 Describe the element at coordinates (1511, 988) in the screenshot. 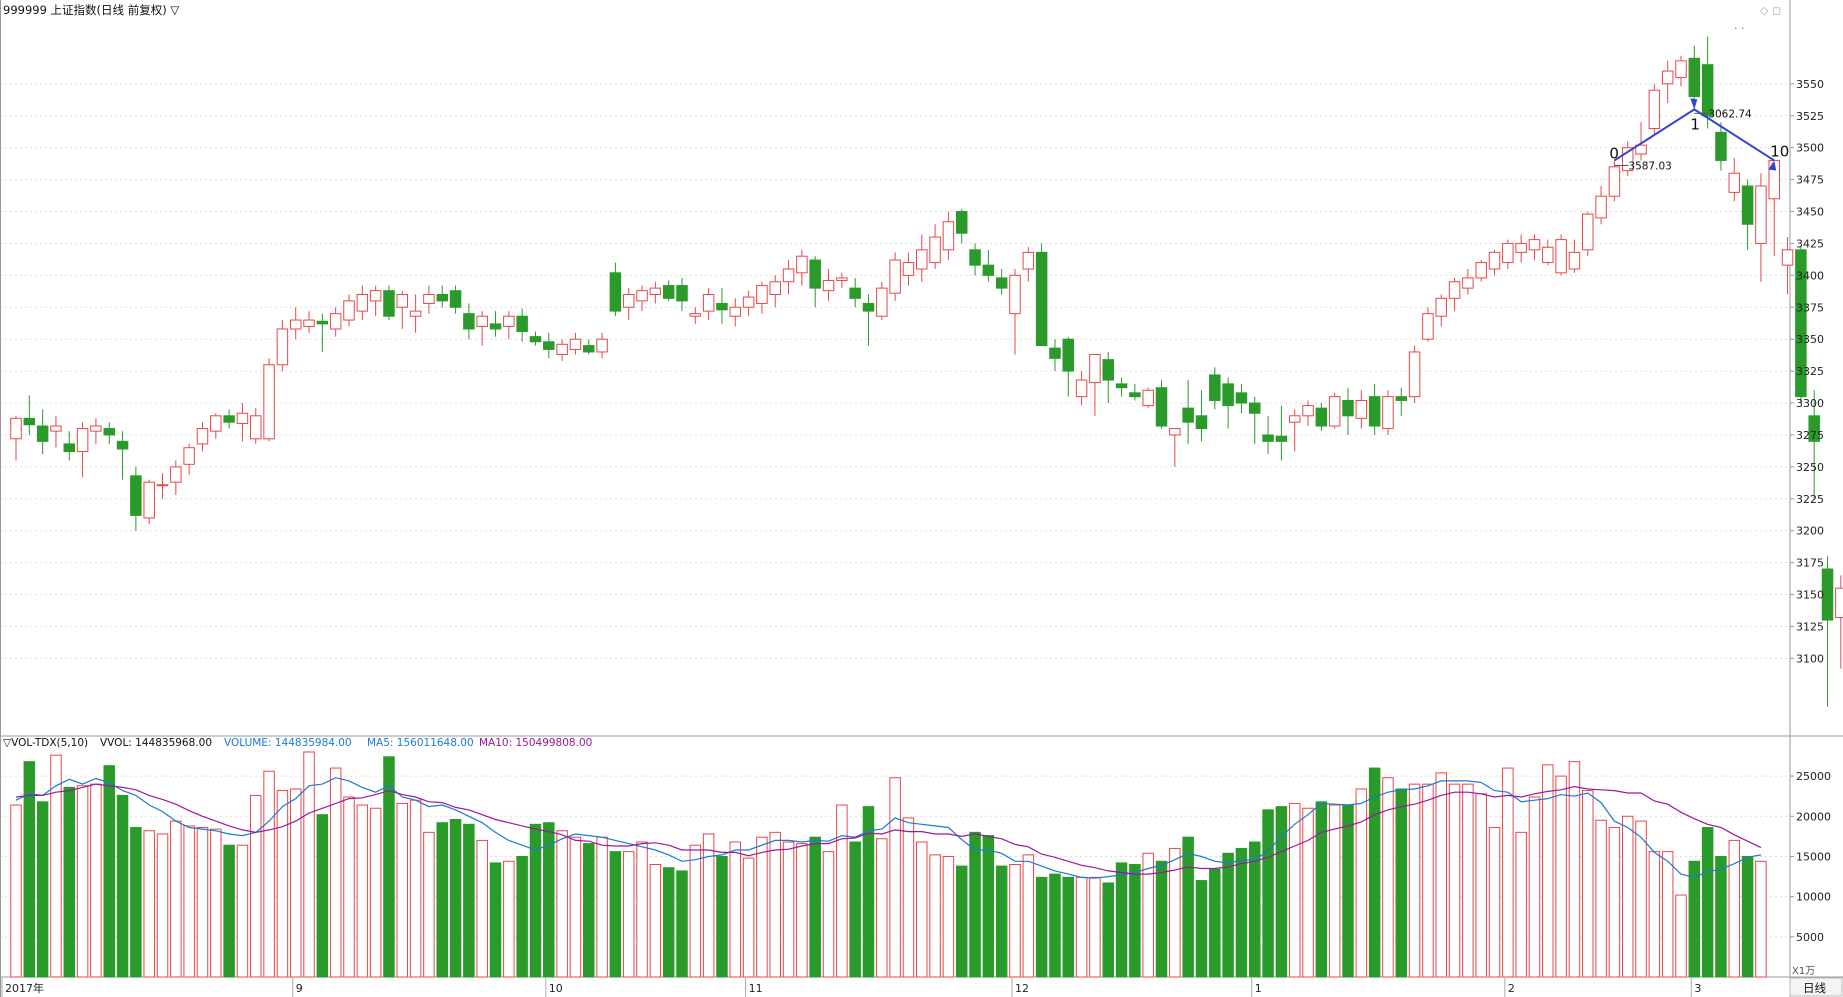

I see `date-label: 2` at that location.